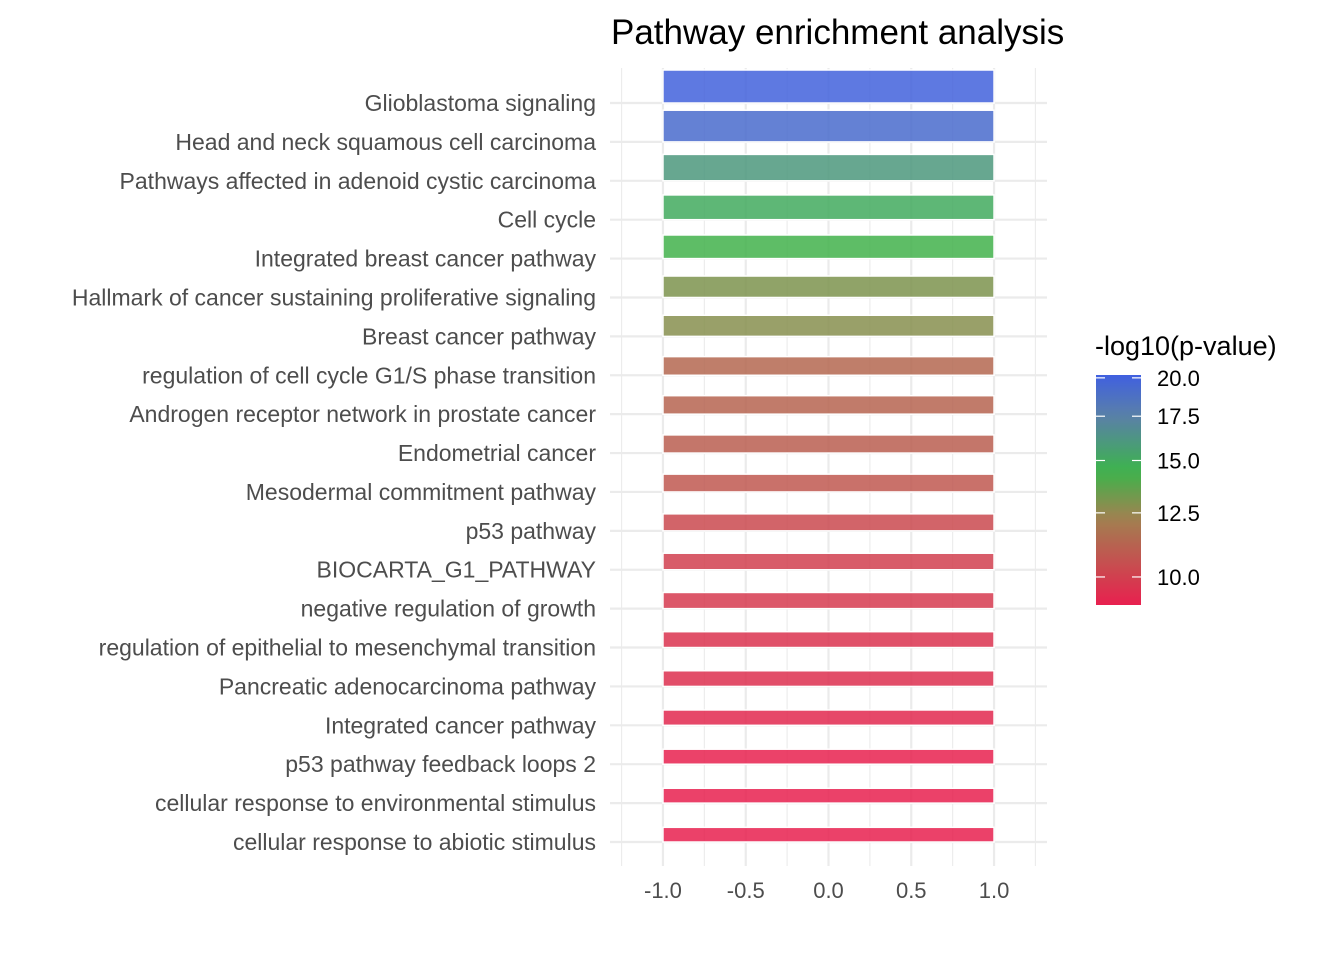  Describe the element at coordinates (497, 453) in the screenshot. I see `category-label: Endometrial cancer` at that location.